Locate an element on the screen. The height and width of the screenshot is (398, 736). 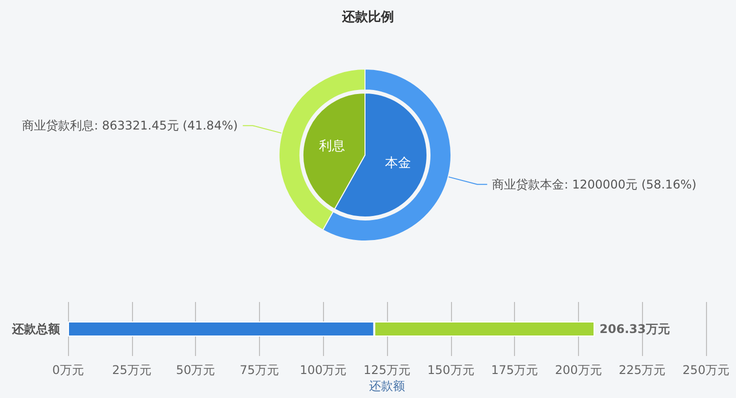
data-label: 商业贷款利息: 863321.45元 (41.84%) is located at coordinates (130, 125).